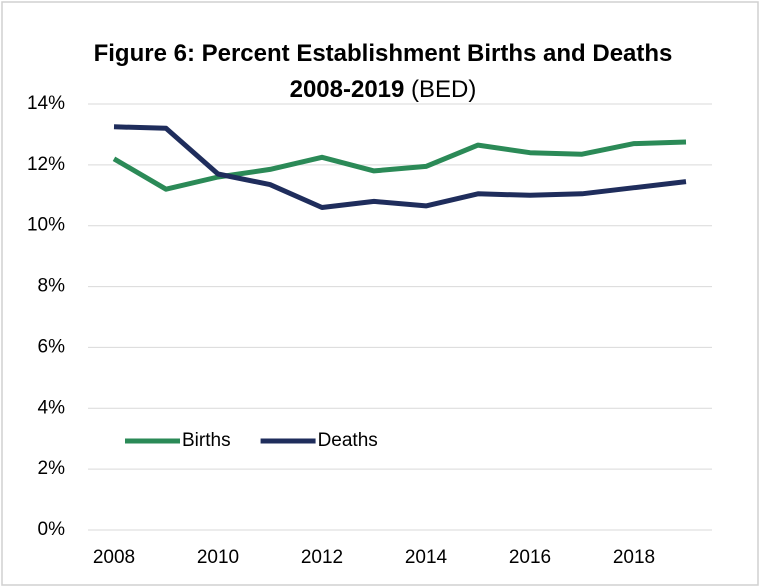 The image size is (761, 588). Describe the element at coordinates (530, 557) in the screenshot. I see `x-tick-label: 2016` at that location.